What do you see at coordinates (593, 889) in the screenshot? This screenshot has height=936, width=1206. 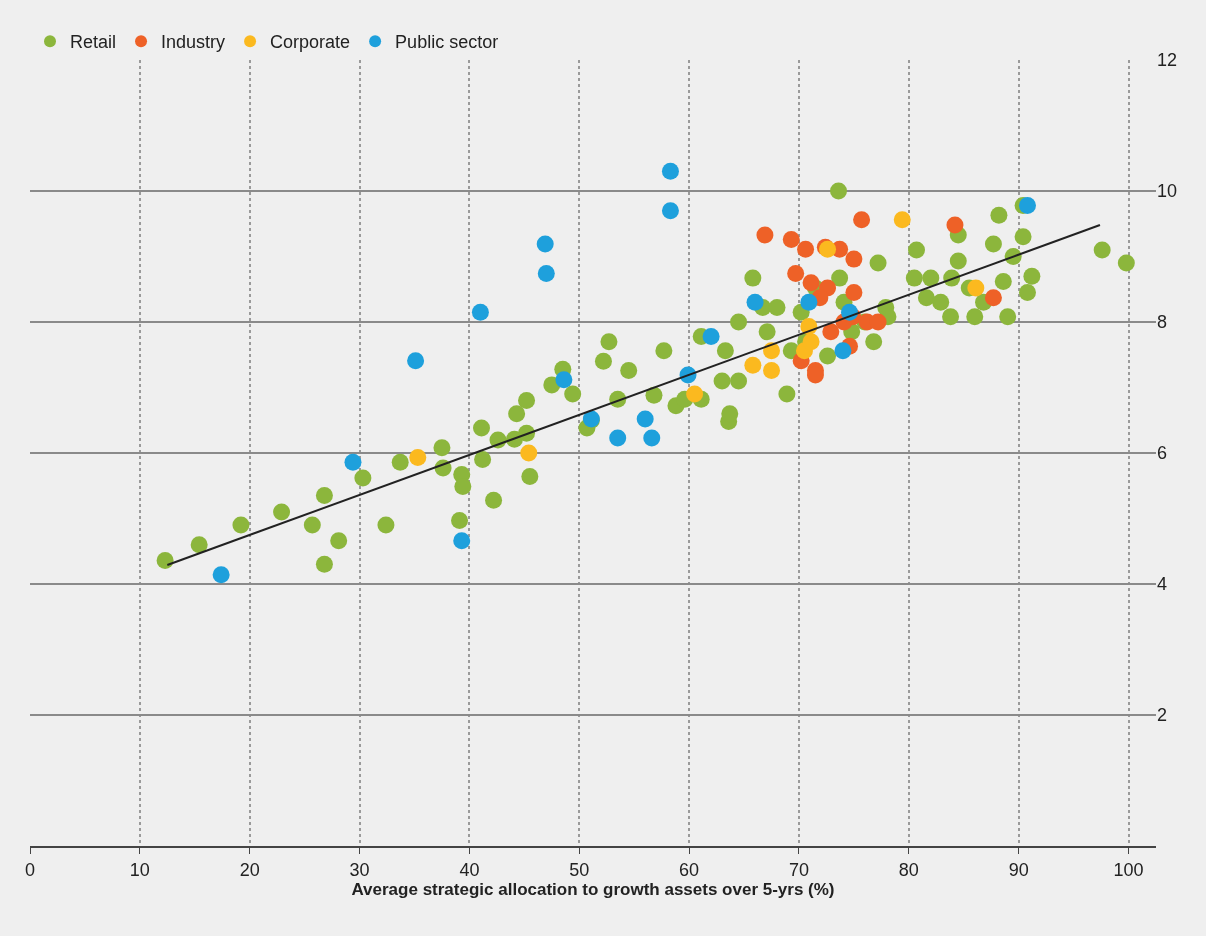 I see `x-axis-title: Average strategic allocation to growth assets over 5-yrs (%)` at bounding box center [593, 889].